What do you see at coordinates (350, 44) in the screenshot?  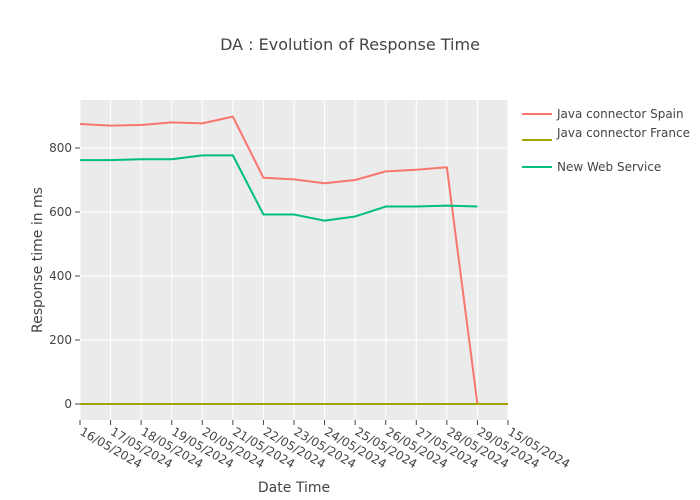 I see `chart-title: DA : Evolution of Response Time` at bounding box center [350, 44].